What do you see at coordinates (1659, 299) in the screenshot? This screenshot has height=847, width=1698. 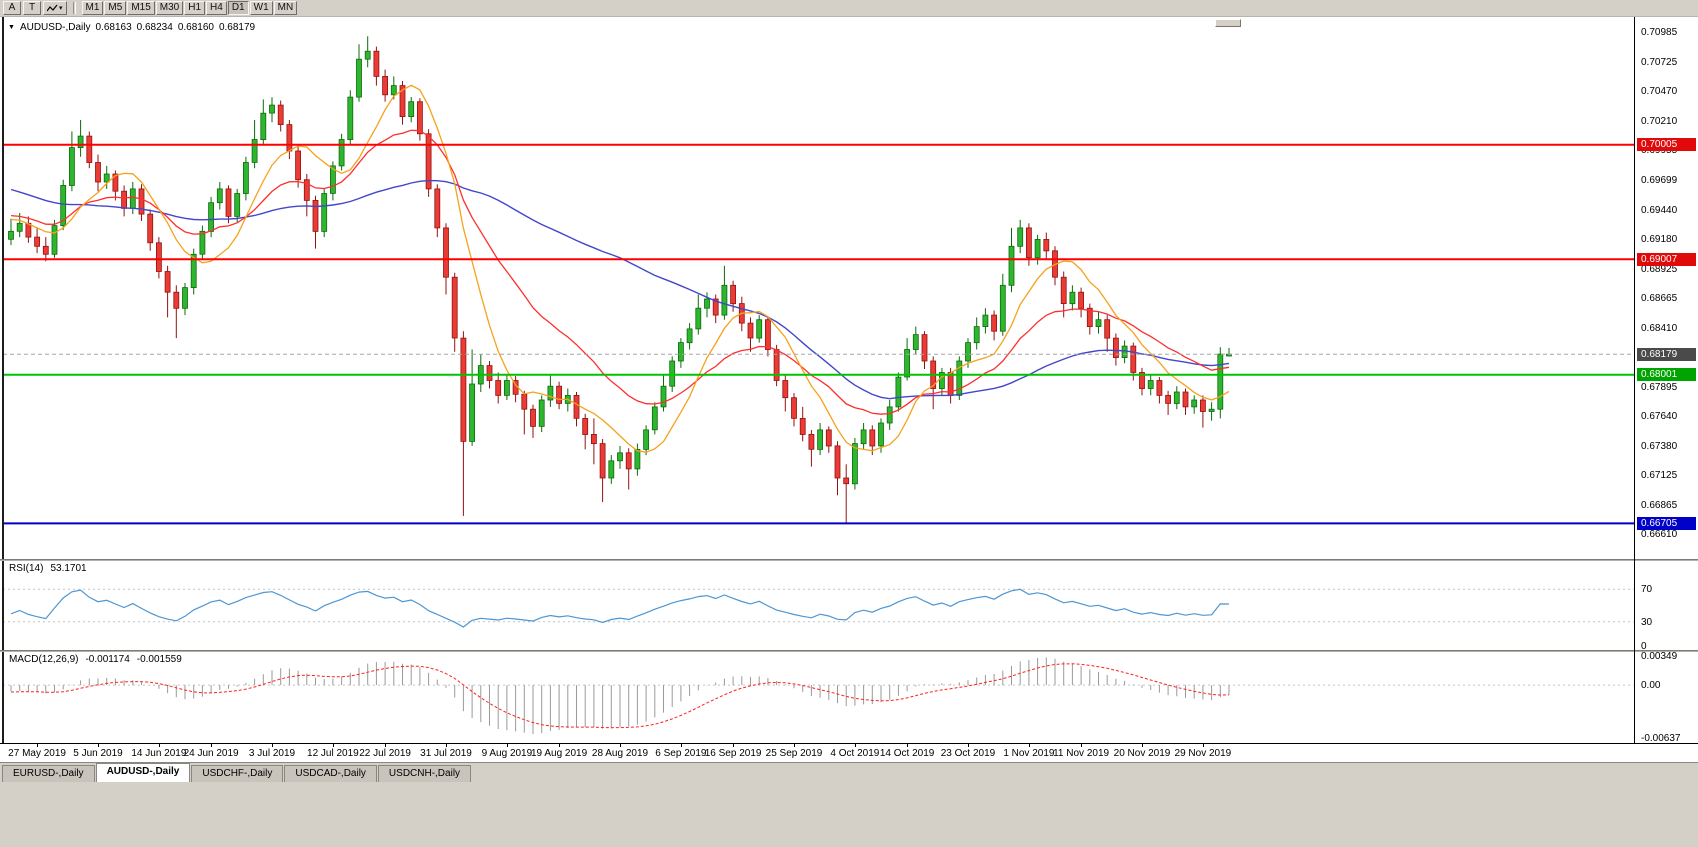 I see `price-axis-tick: 0.68665` at bounding box center [1659, 299].